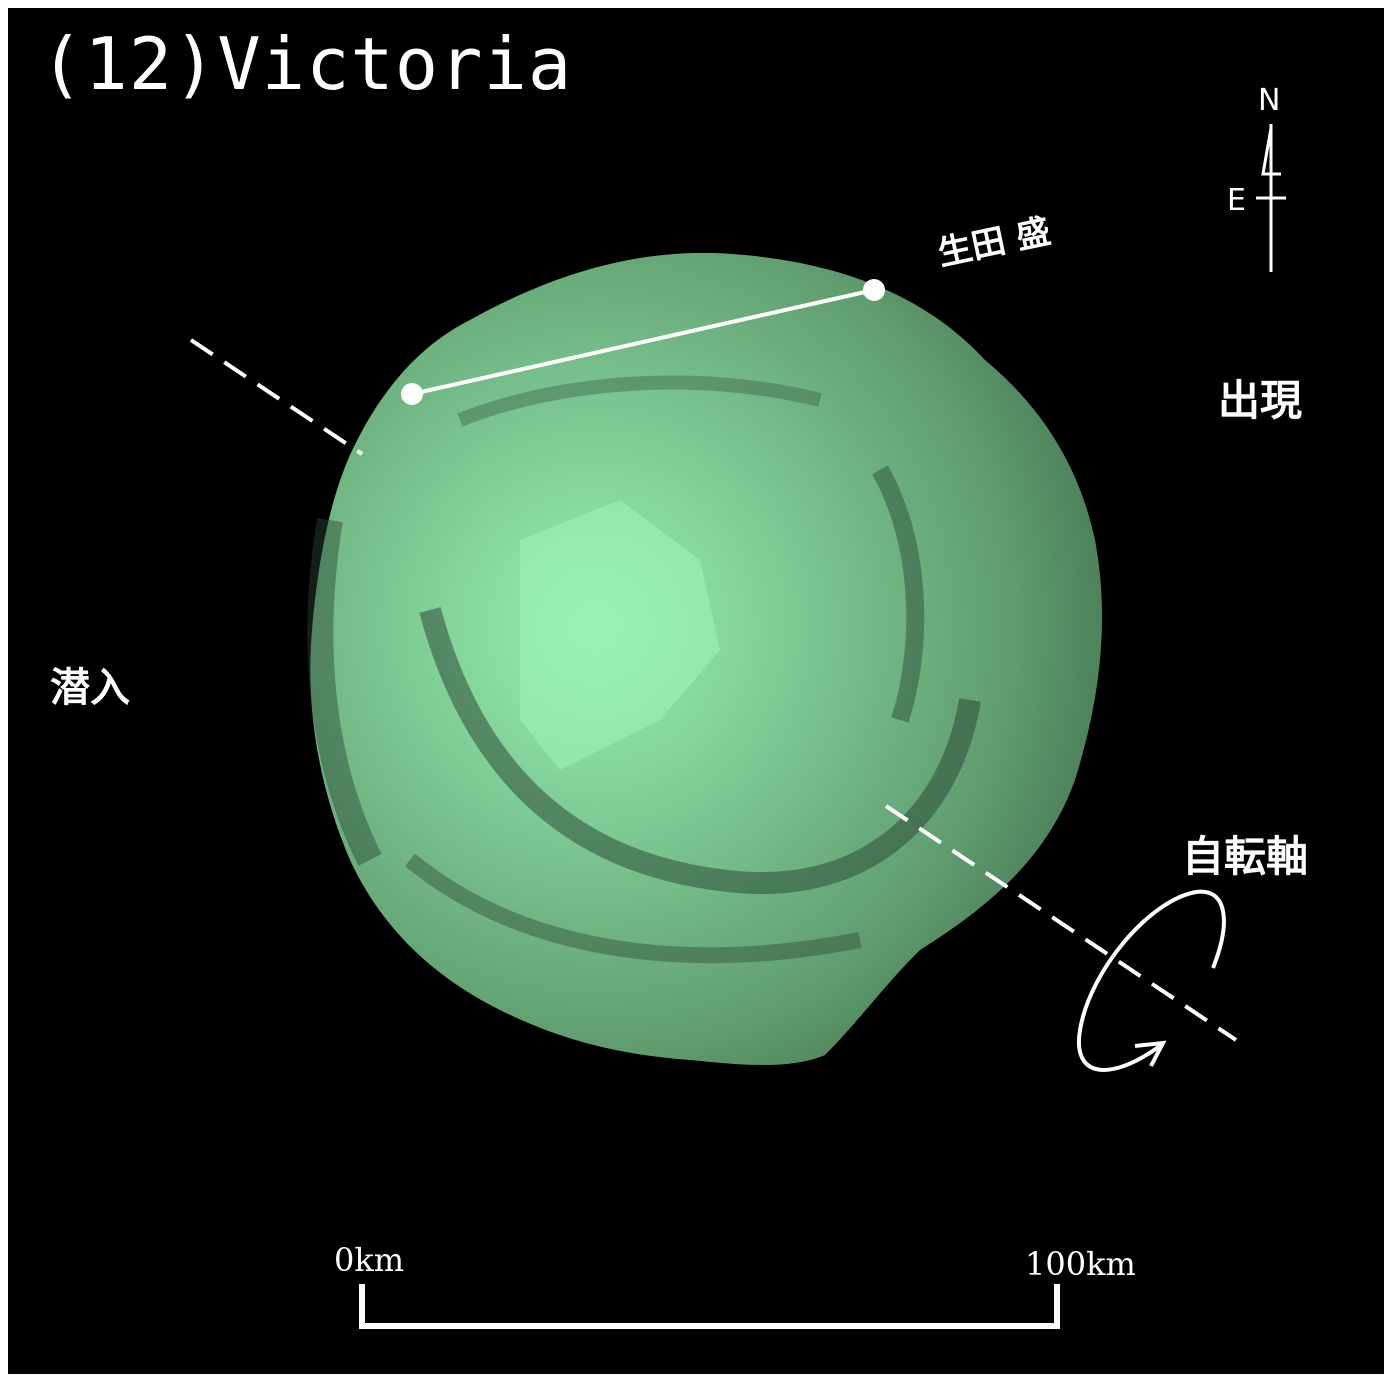 The height and width of the screenshot is (1382, 1392). Describe the element at coordinates (874, 290) in the screenshot. I see `chord-reappearance-point` at that location.